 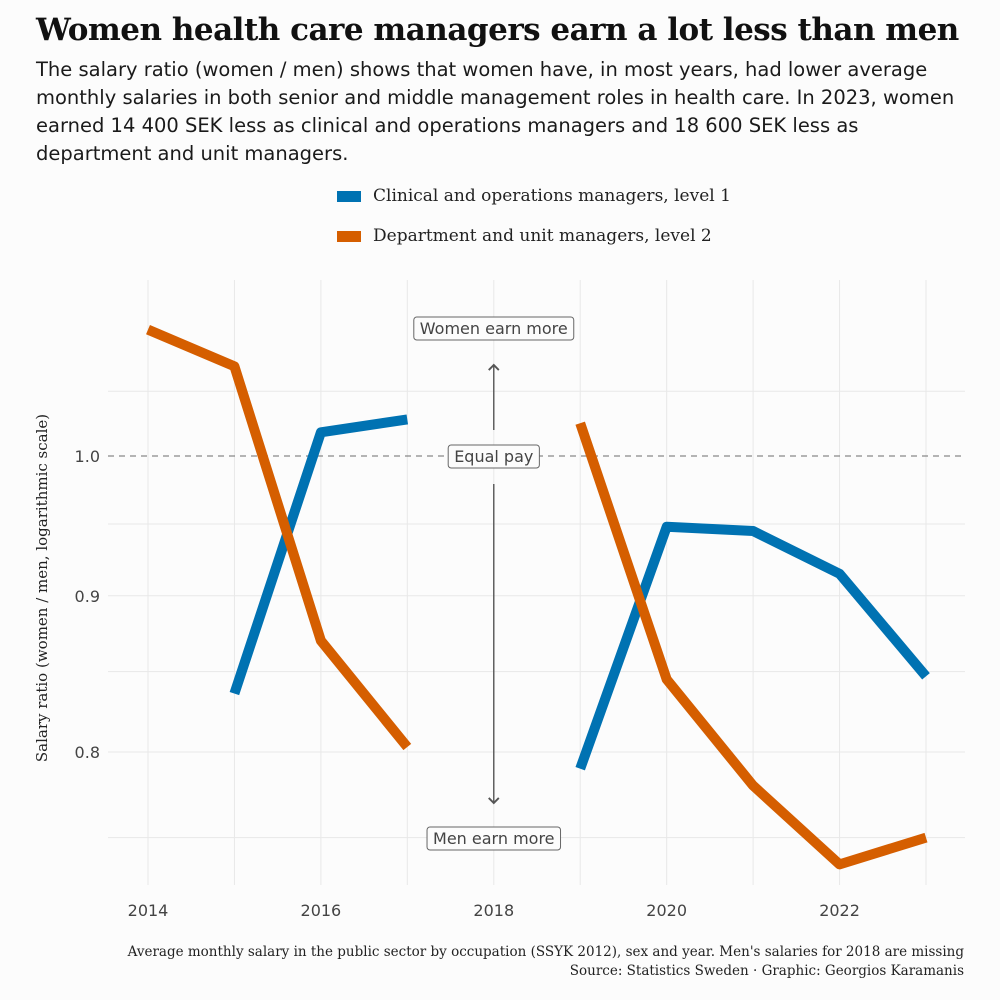 I want to click on label-men-earn-more-text: Men earn more, so click(x=494, y=838).